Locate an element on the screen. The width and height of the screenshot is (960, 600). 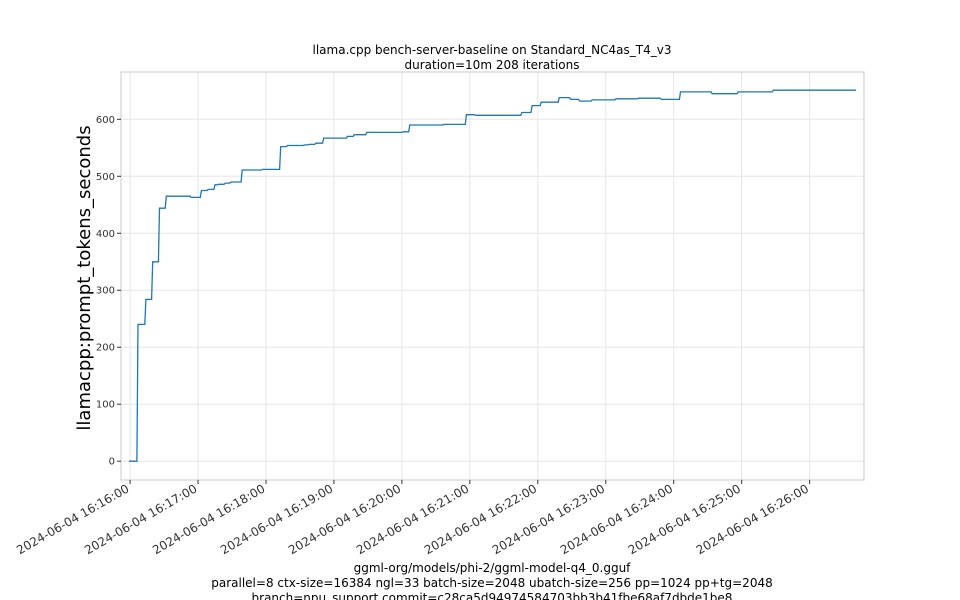
x-tick-label: 2024-06-04 16:26:00 is located at coordinates (752, 519).